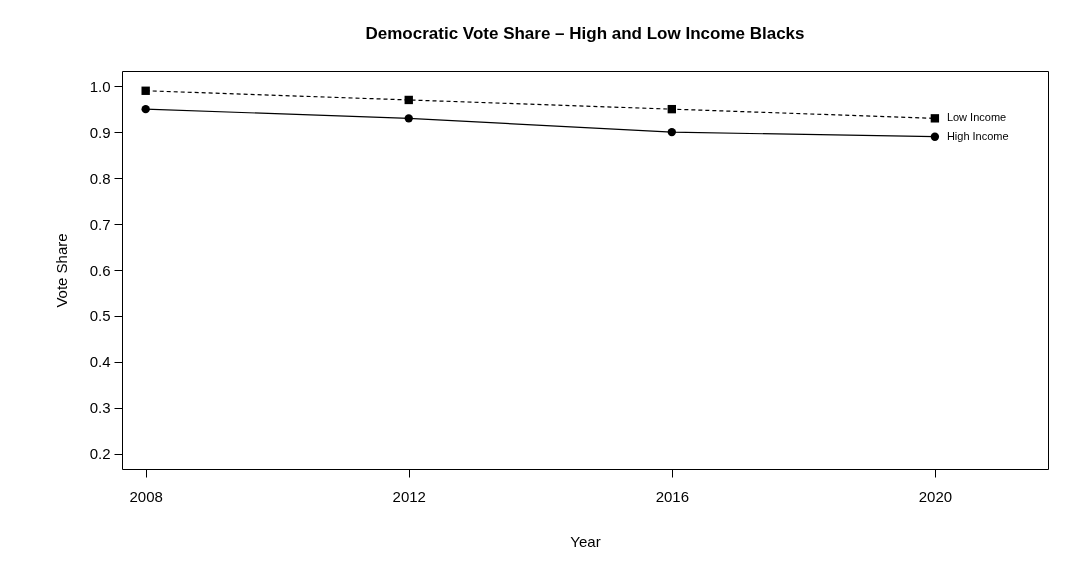 Image resolution: width=1092 pixels, height=575 pixels. What do you see at coordinates (977, 135) in the screenshot?
I see `series-label: High Income` at bounding box center [977, 135].